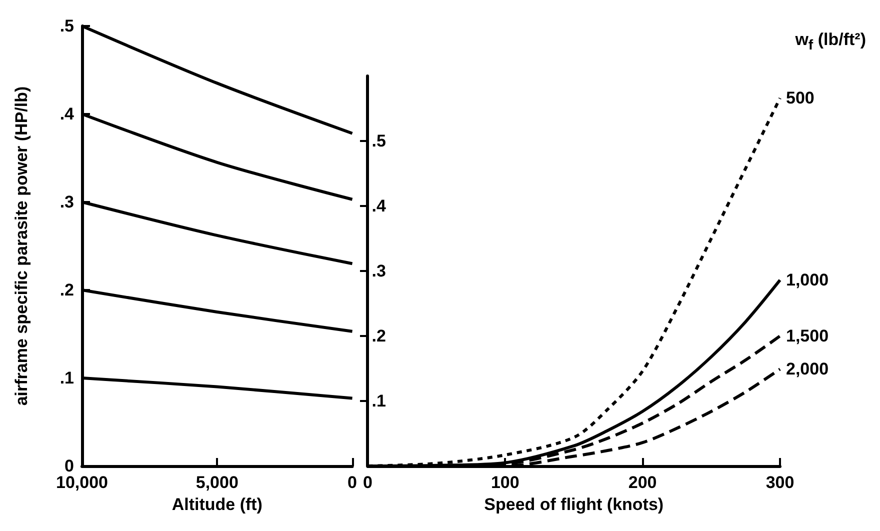  What do you see at coordinates (800, 98) in the screenshot?
I see `series-label: 500` at bounding box center [800, 98].